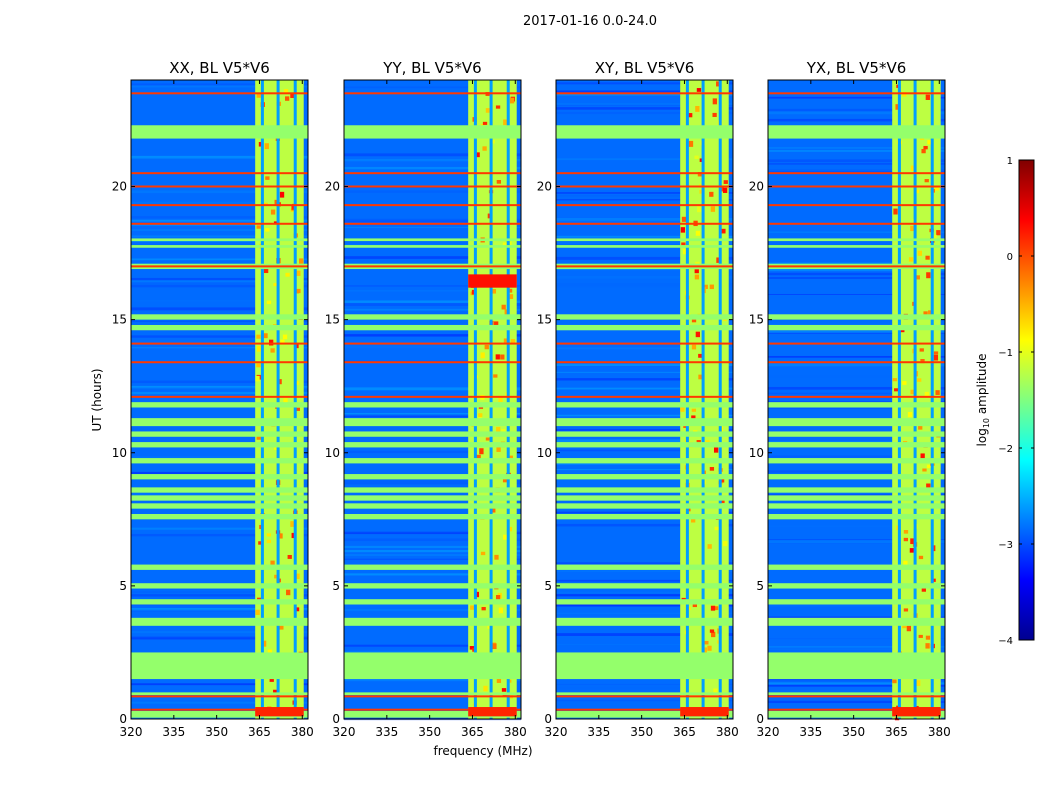 The height and width of the screenshot is (800, 1050). Describe the element at coordinates (1026, 400) in the screenshot. I see `colorbar` at that location.